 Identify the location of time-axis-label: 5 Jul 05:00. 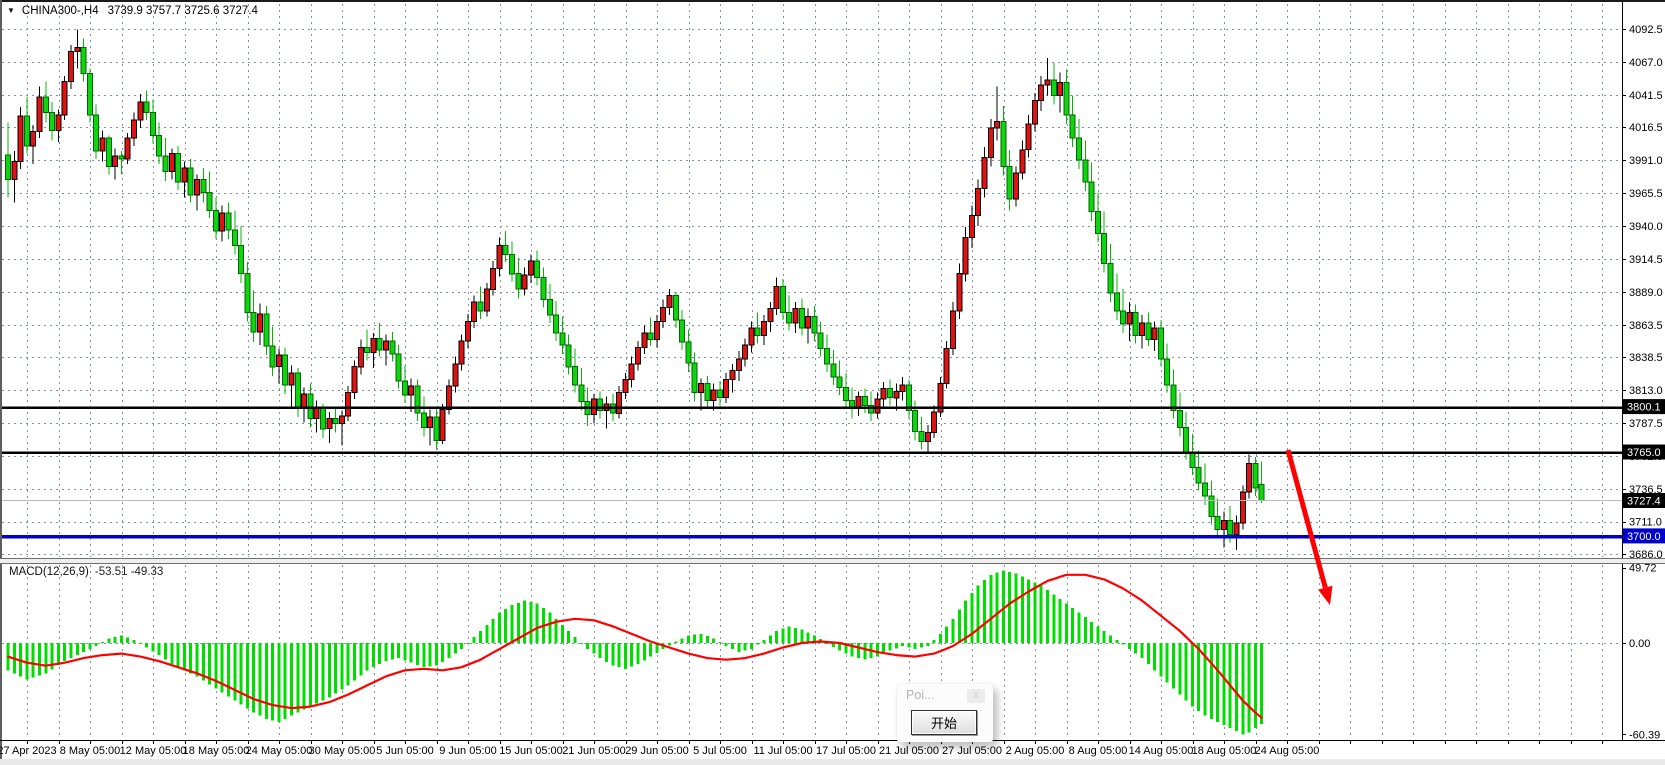
(720, 751).